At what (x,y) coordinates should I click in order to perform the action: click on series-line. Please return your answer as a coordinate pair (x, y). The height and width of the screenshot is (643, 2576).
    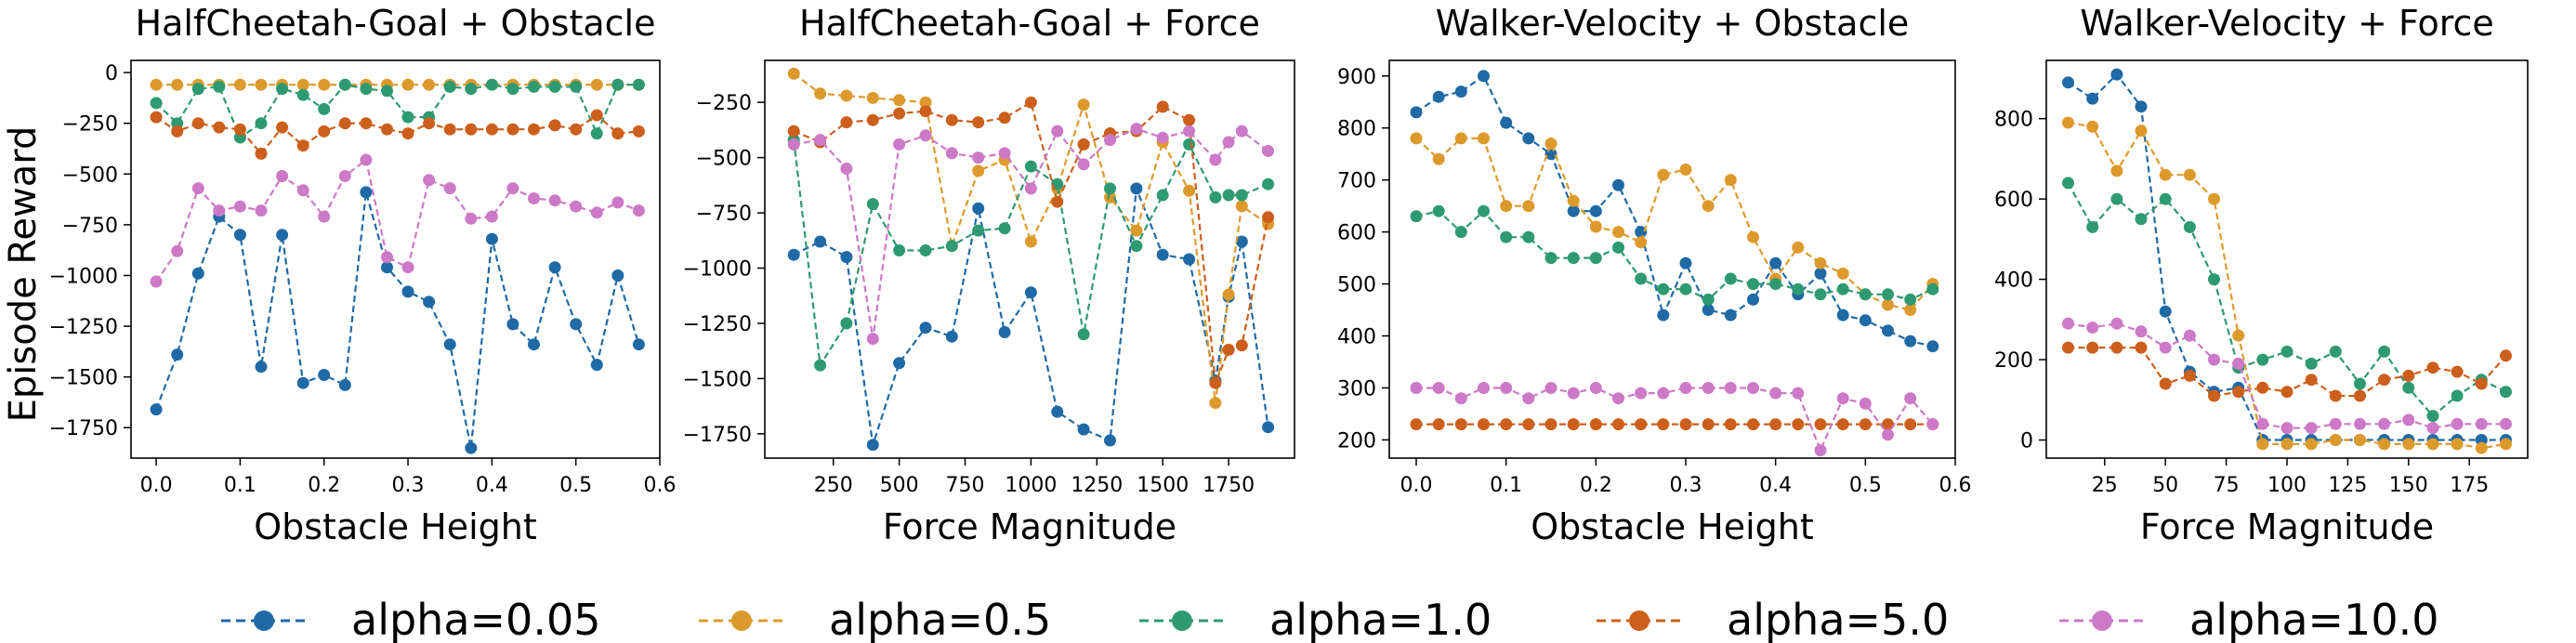
    Looking at the image, I should click on (397, 134).